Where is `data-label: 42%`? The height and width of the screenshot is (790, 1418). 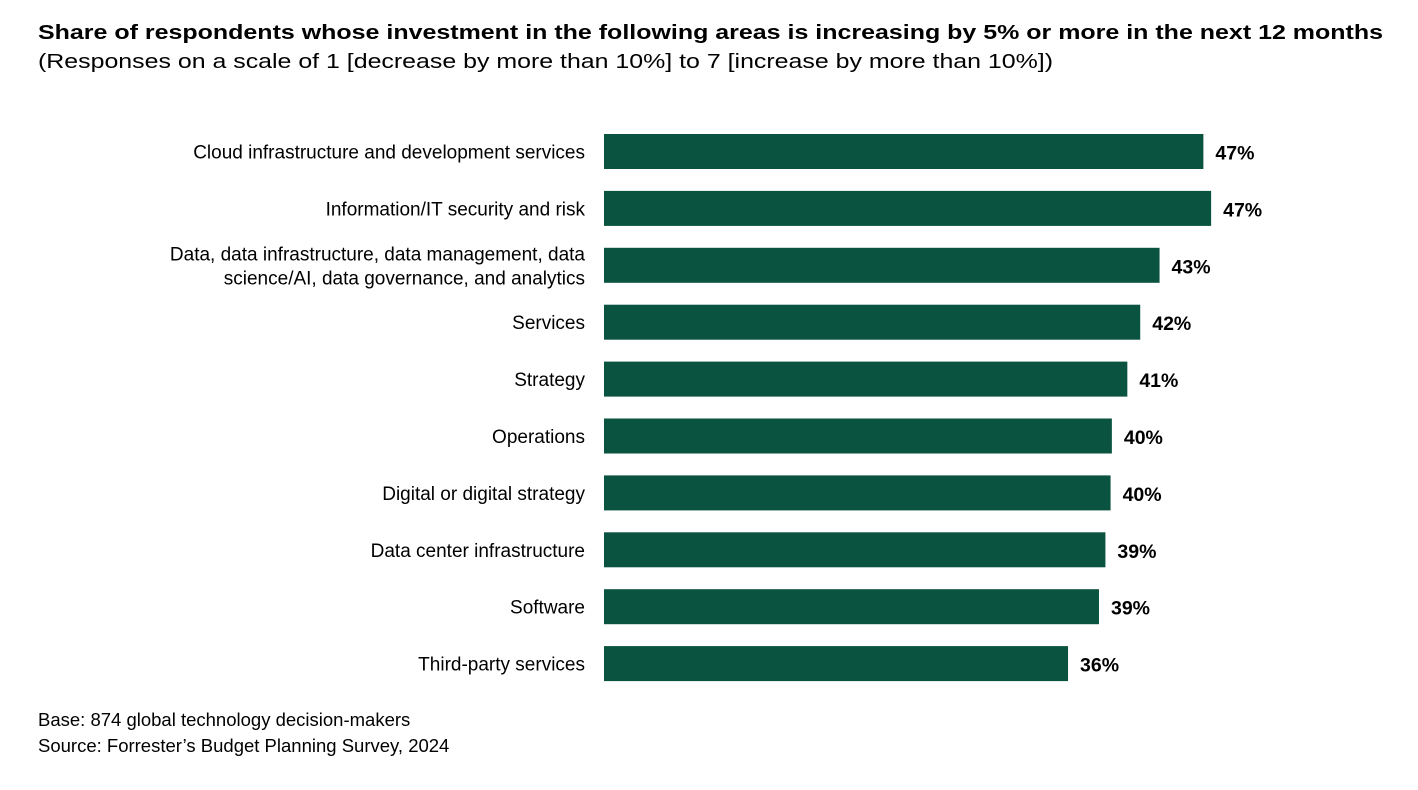
data-label: 42% is located at coordinates (1171, 324).